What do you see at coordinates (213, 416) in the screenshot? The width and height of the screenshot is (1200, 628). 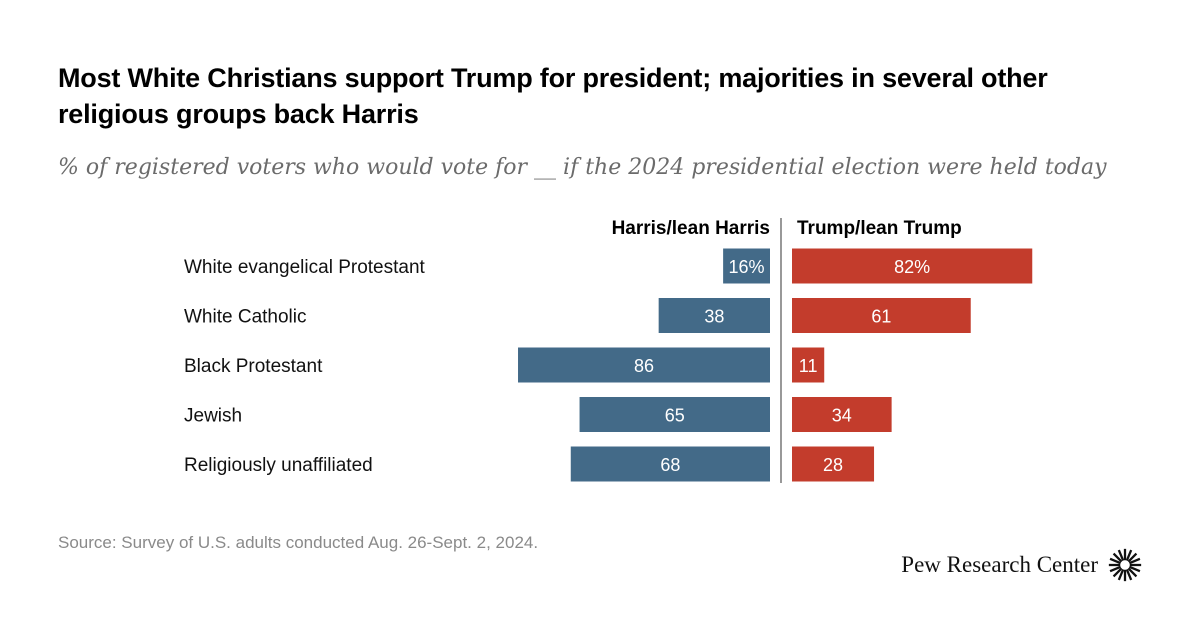 I see `category-label: Jewish` at bounding box center [213, 416].